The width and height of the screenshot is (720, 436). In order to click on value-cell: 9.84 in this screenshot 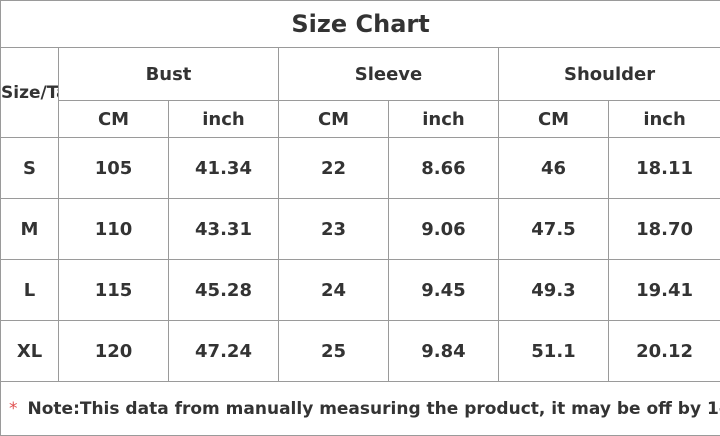, I will do `click(444, 351)`.